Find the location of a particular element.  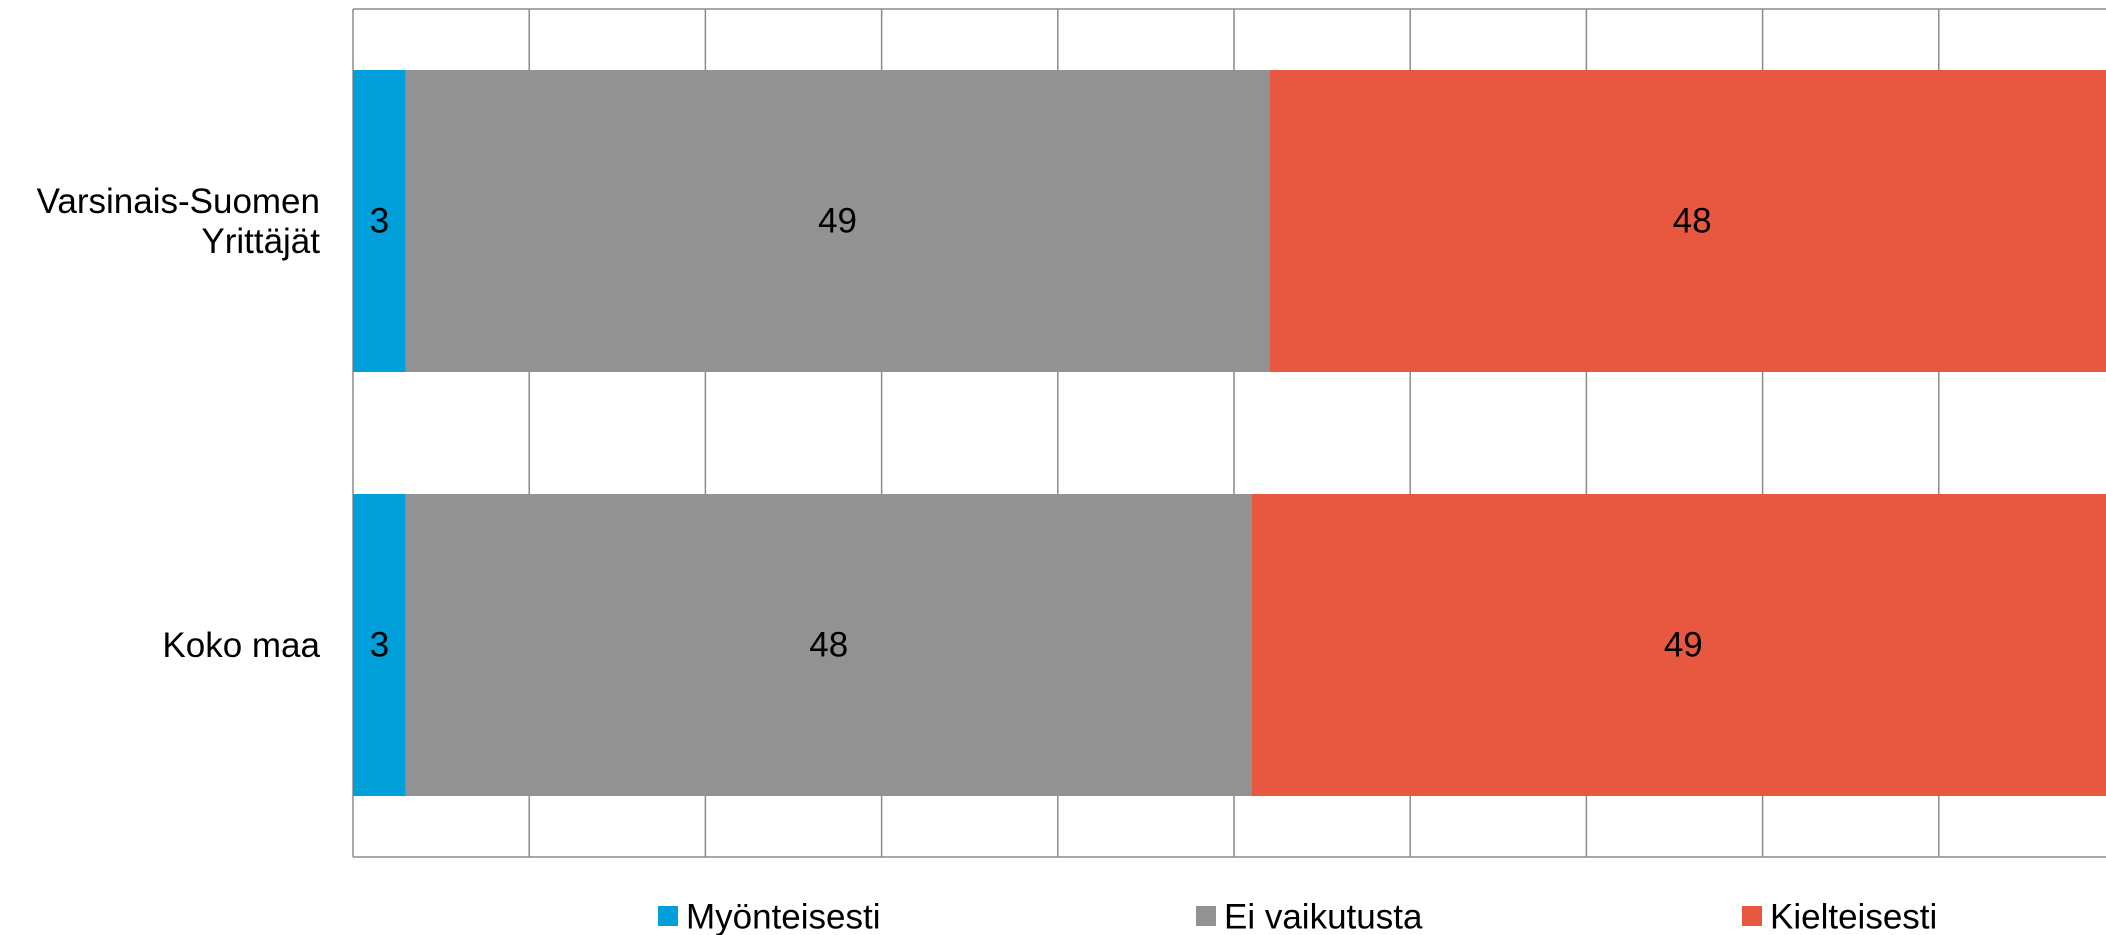

legend-label: Myönteisesti is located at coordinates (783, 916).